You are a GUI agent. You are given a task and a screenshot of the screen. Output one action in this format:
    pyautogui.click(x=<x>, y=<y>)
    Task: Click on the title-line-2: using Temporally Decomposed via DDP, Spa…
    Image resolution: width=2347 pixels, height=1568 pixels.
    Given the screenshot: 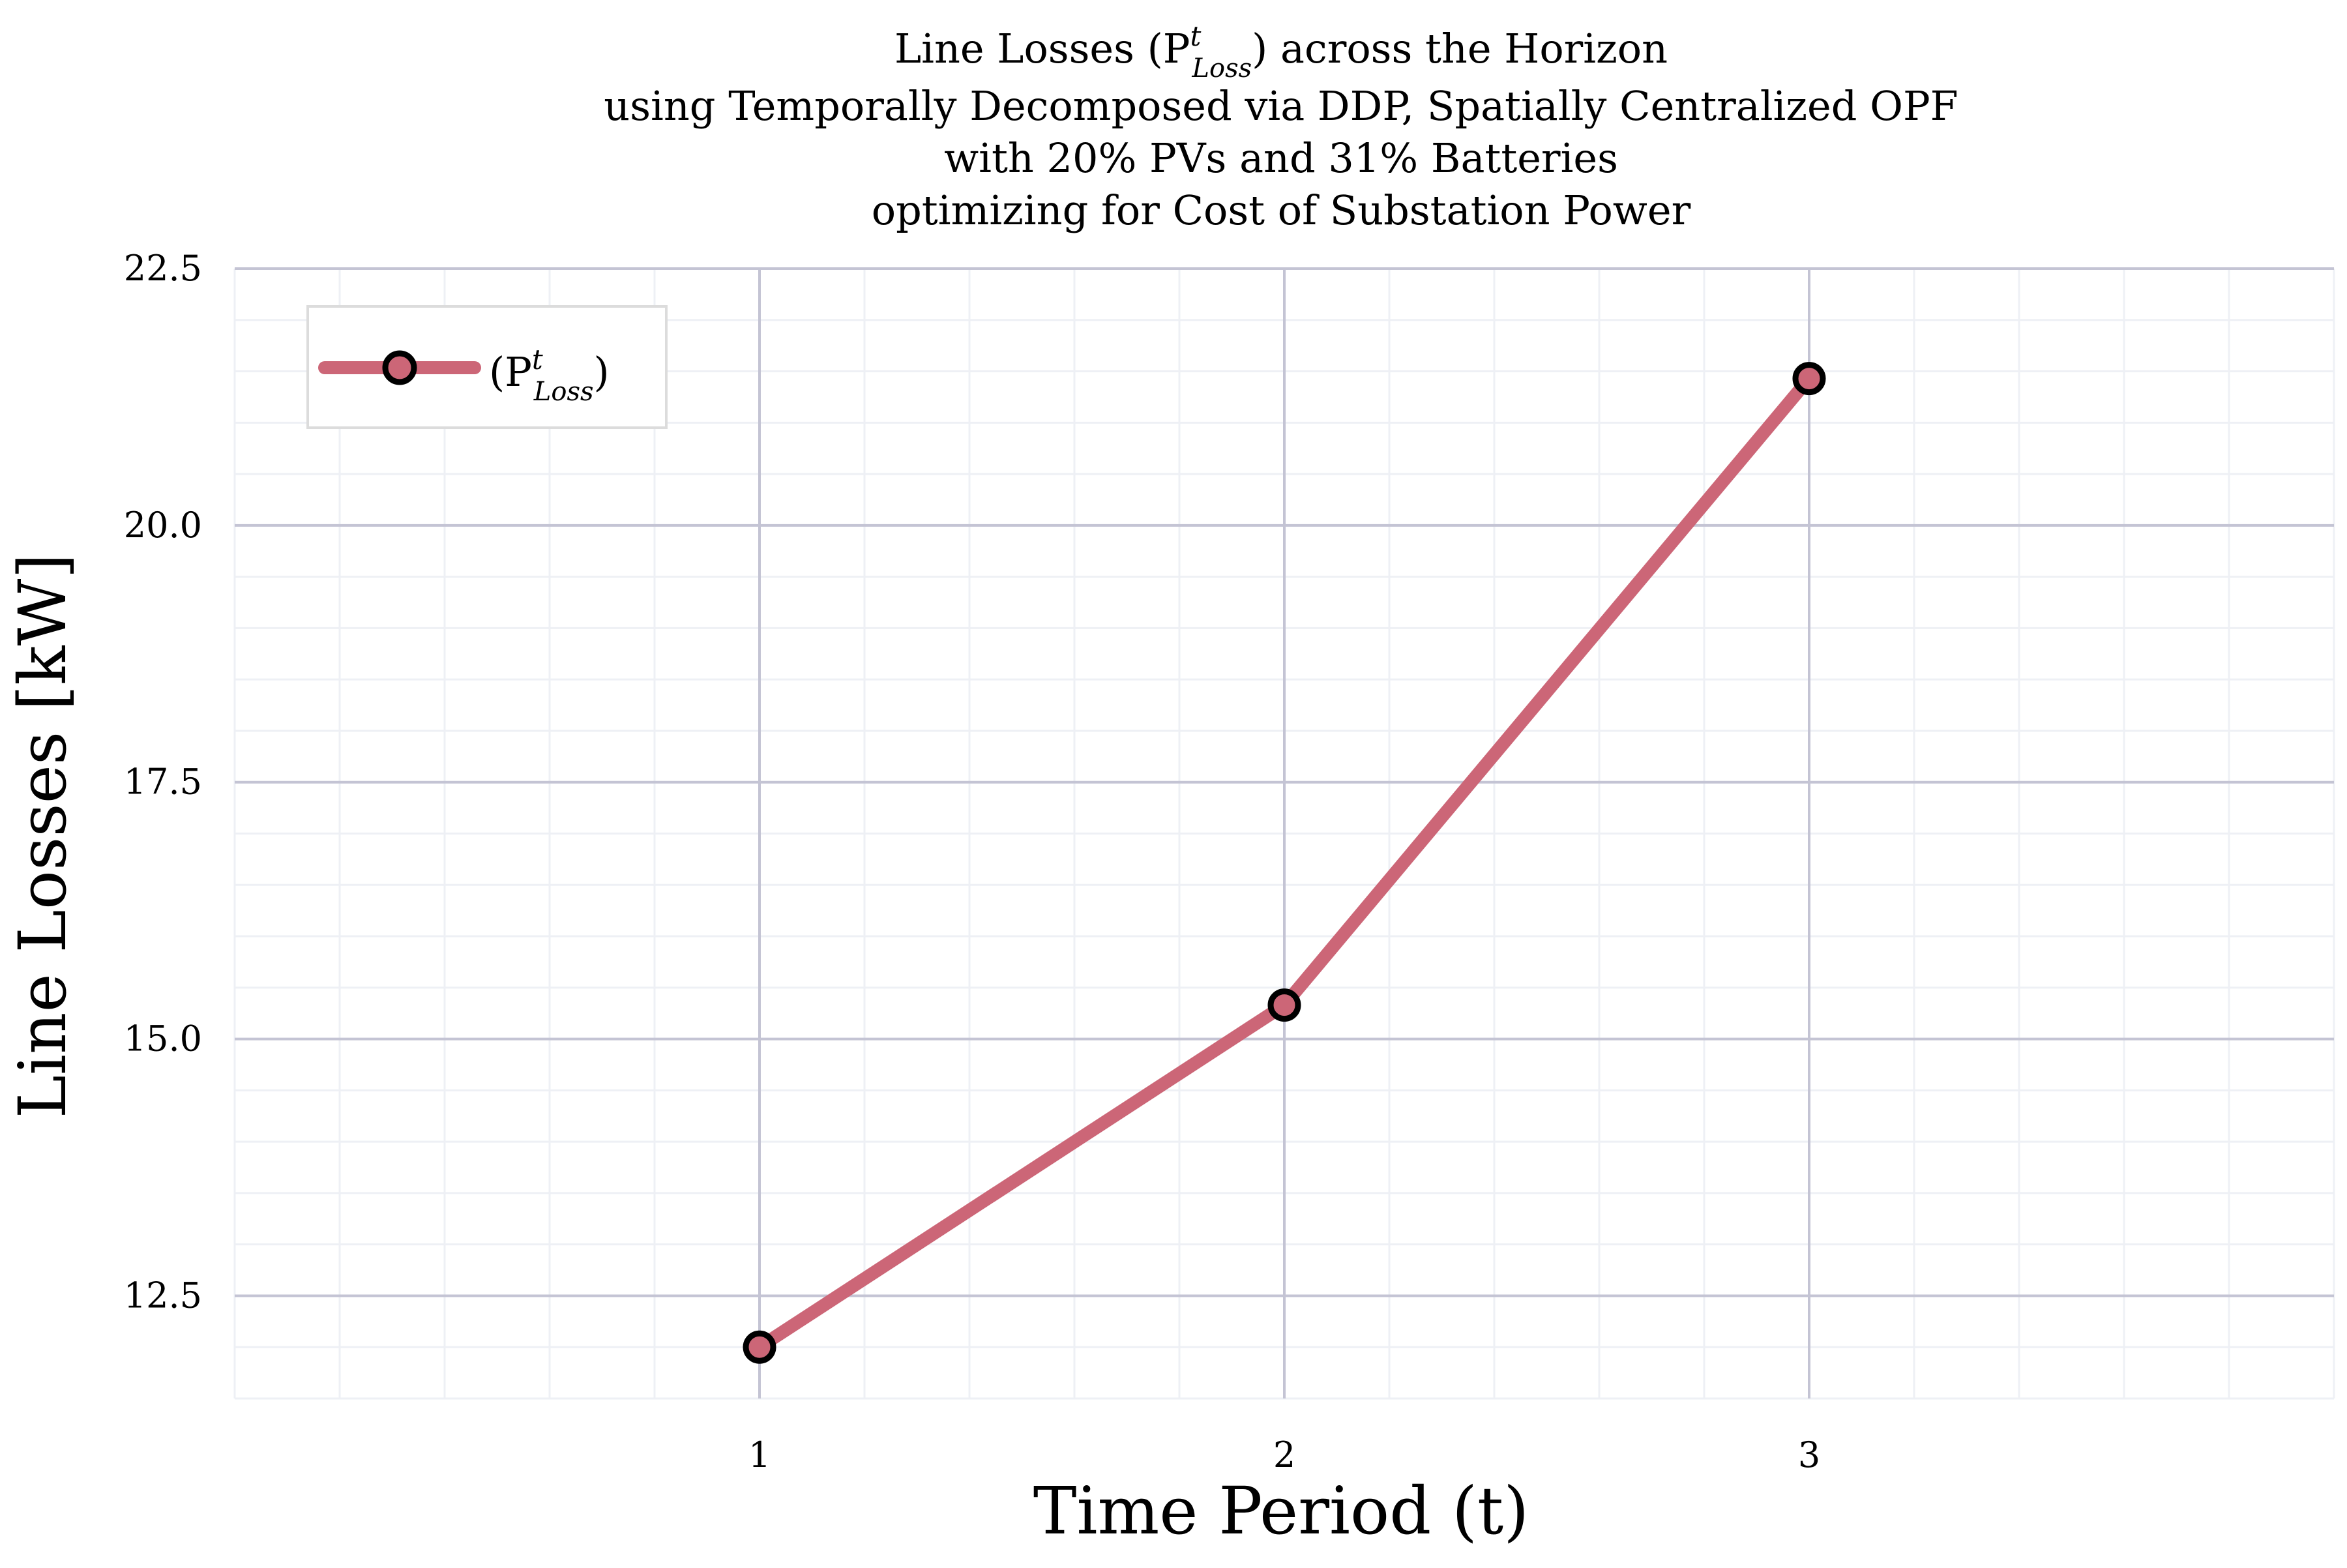 What is the action you would take?
    pyautogui.click(x=1281, y=106)
    